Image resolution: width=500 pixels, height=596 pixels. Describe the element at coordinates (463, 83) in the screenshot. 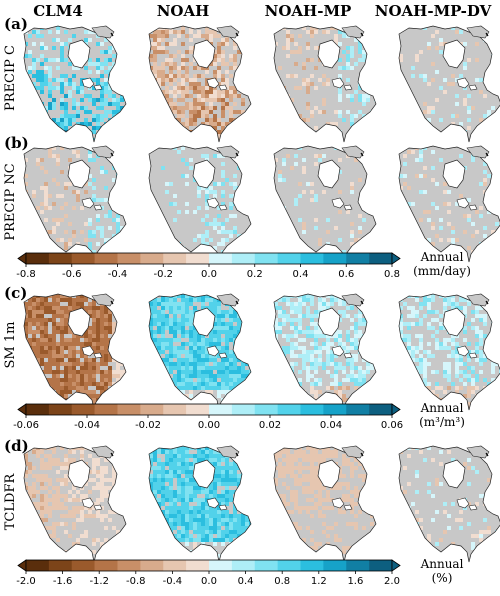

I see `great-lakes` at that location.